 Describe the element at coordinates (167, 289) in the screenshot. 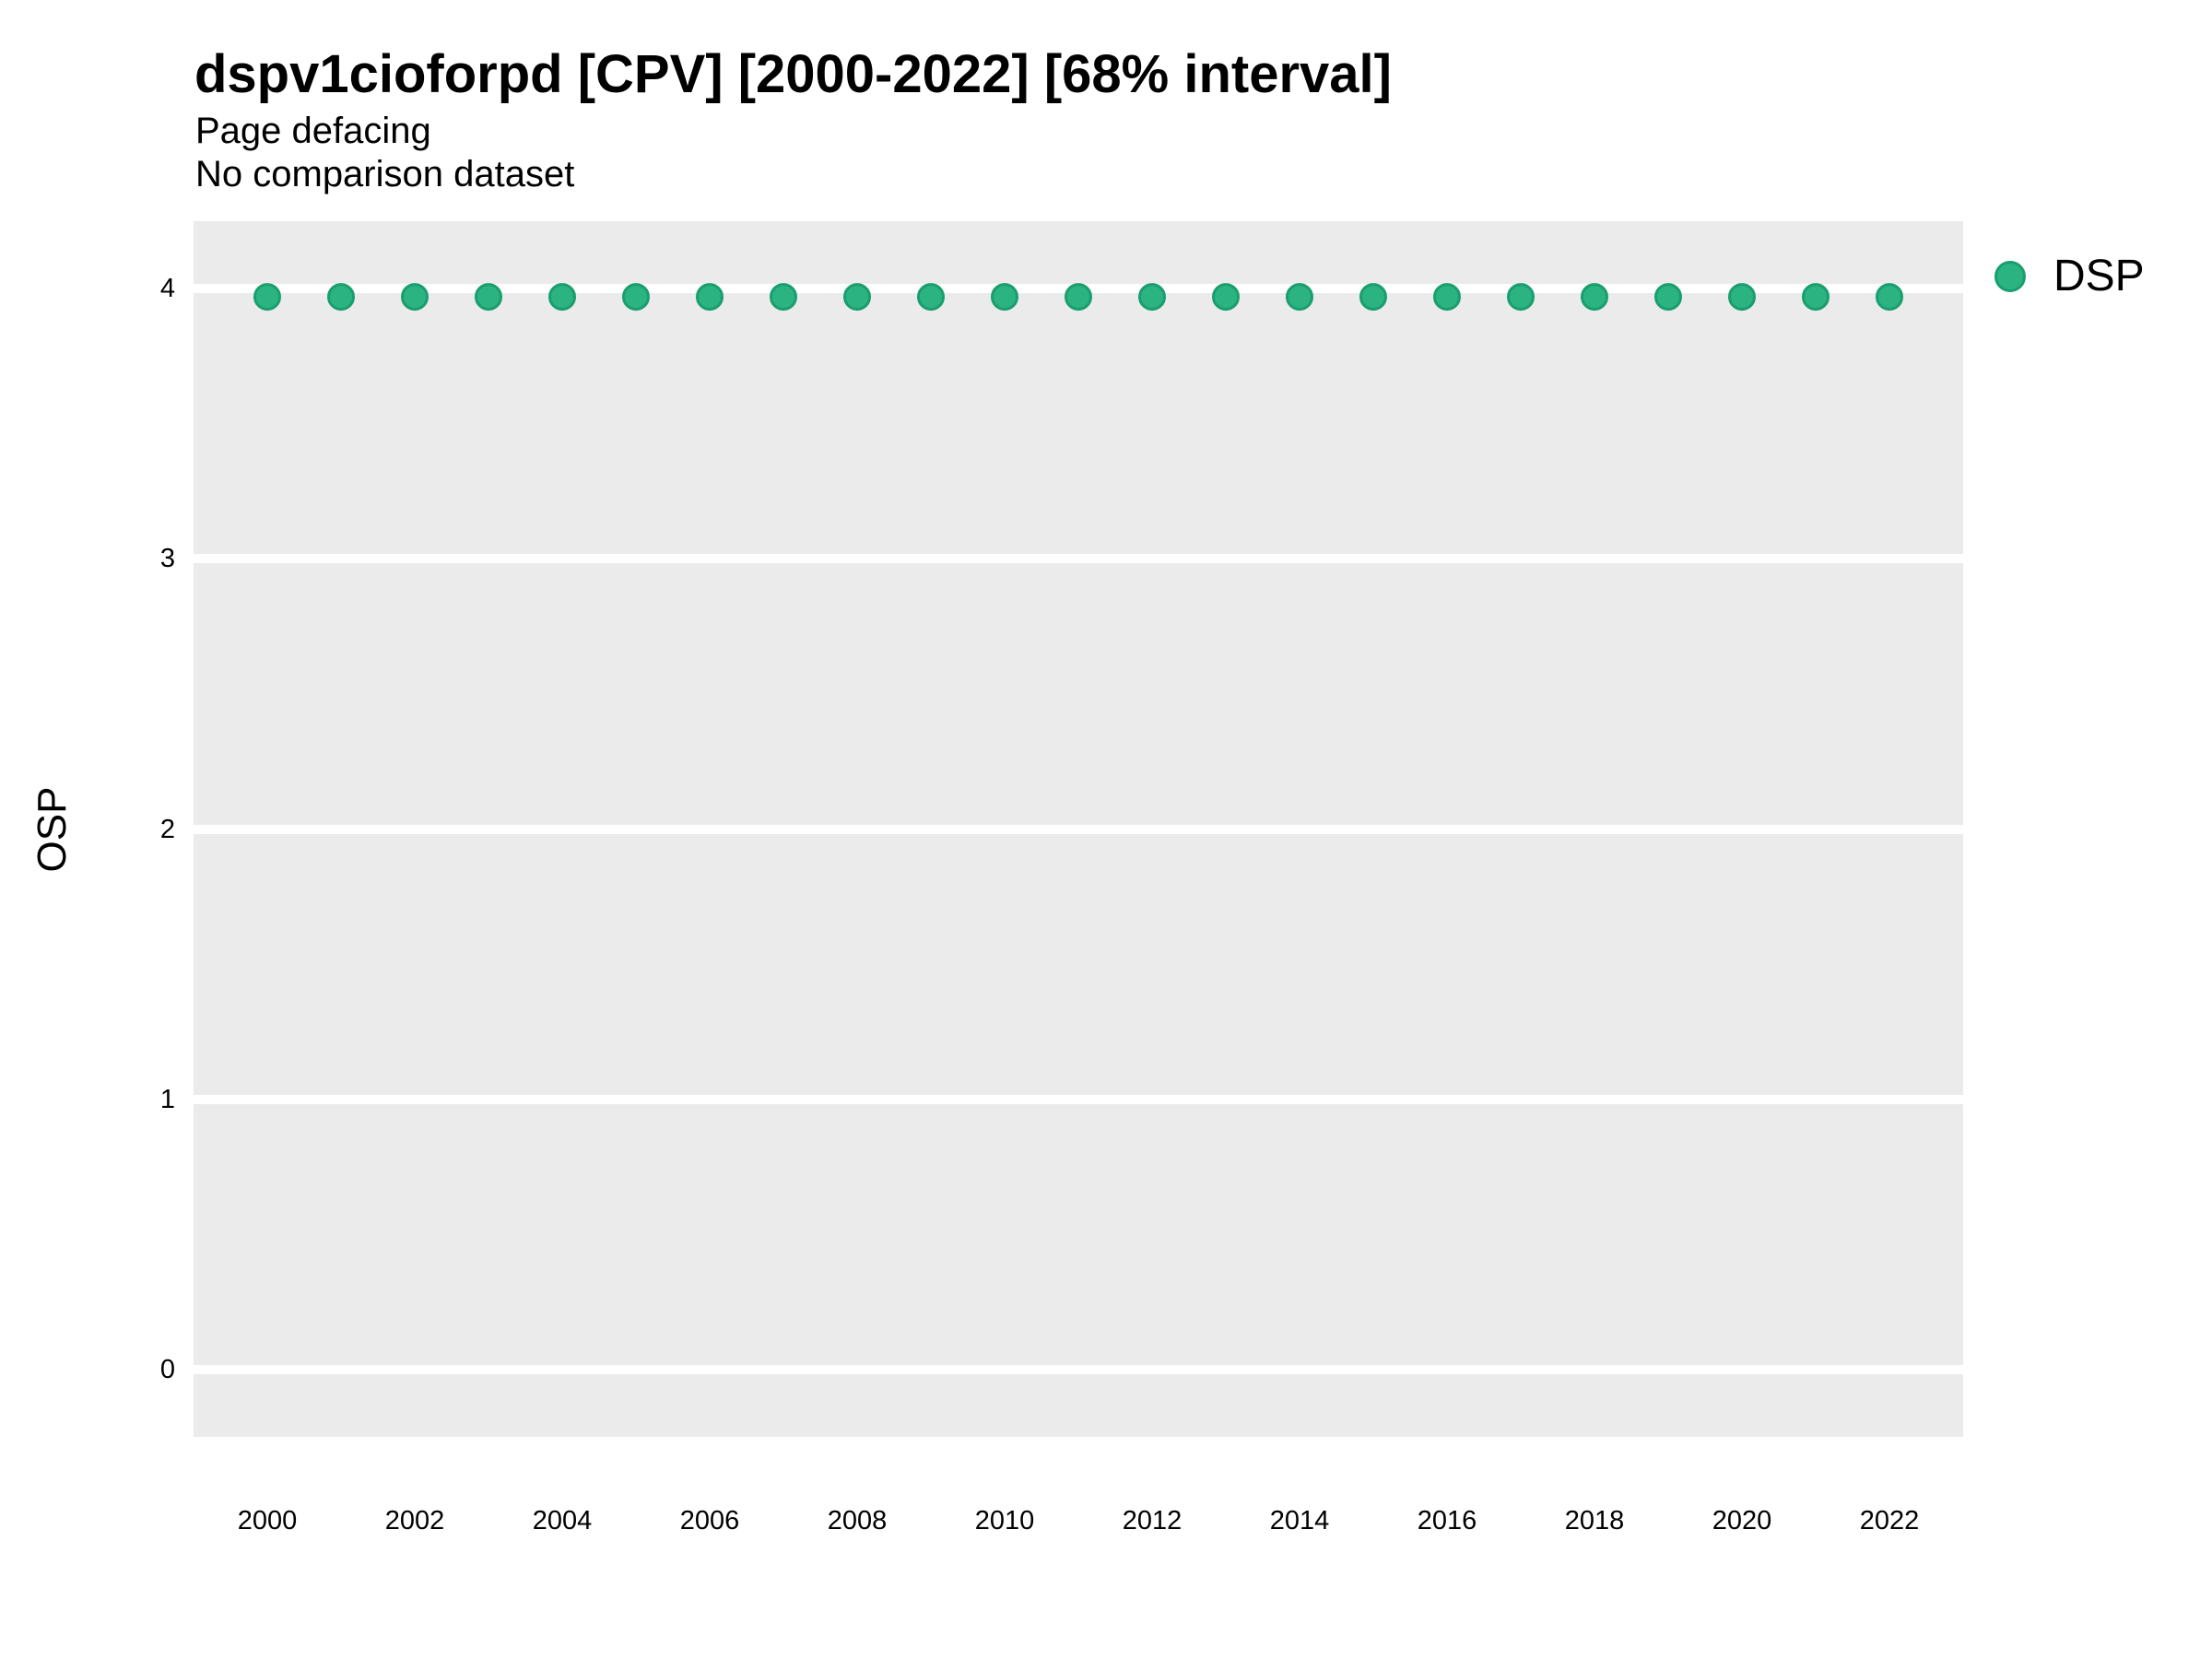

I see `y-tick-label: 4` at that location.